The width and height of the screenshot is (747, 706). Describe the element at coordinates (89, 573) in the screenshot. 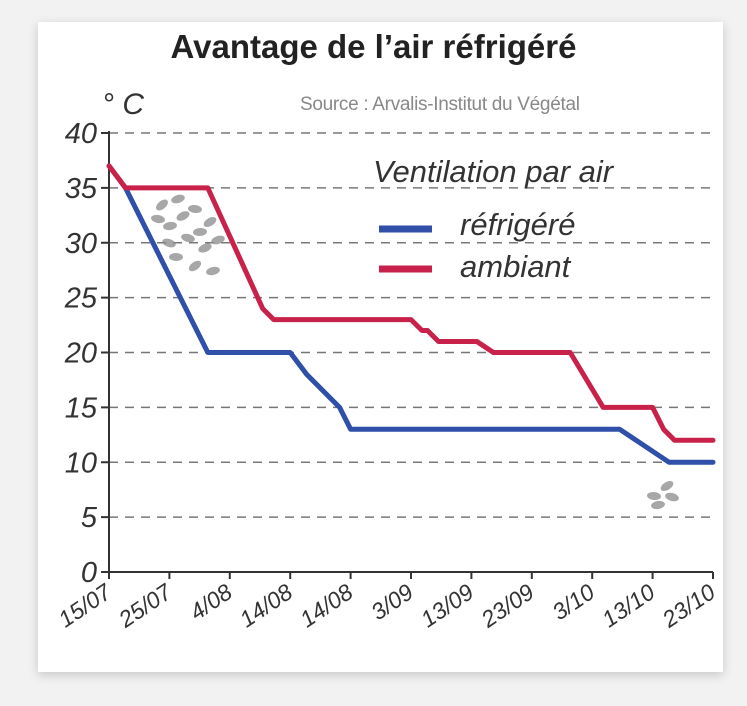

I see `y-tick-label-0: 0` at that location.